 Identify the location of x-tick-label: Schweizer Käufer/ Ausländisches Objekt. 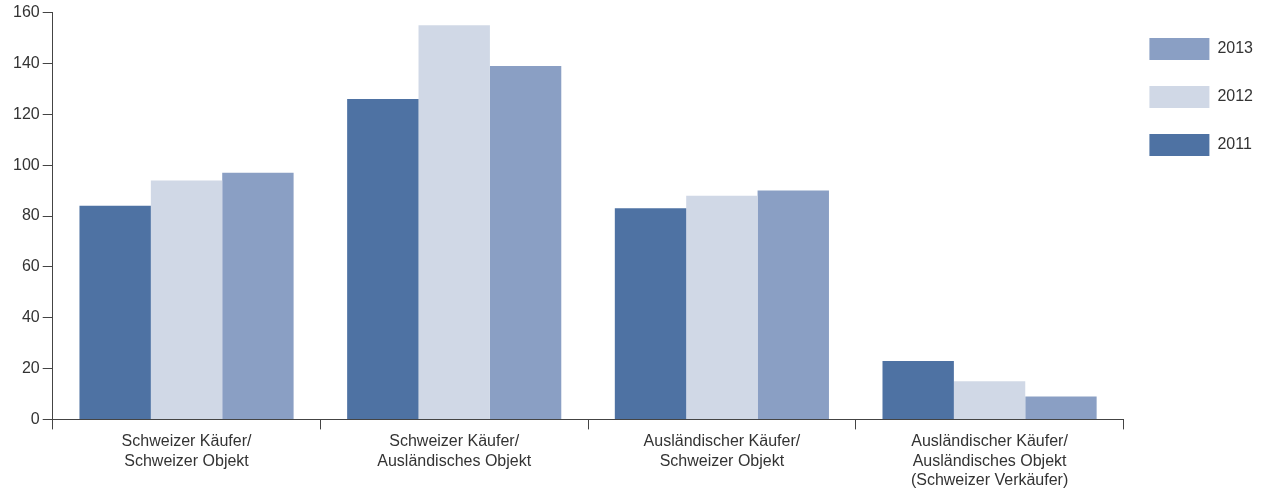
(454, 450).